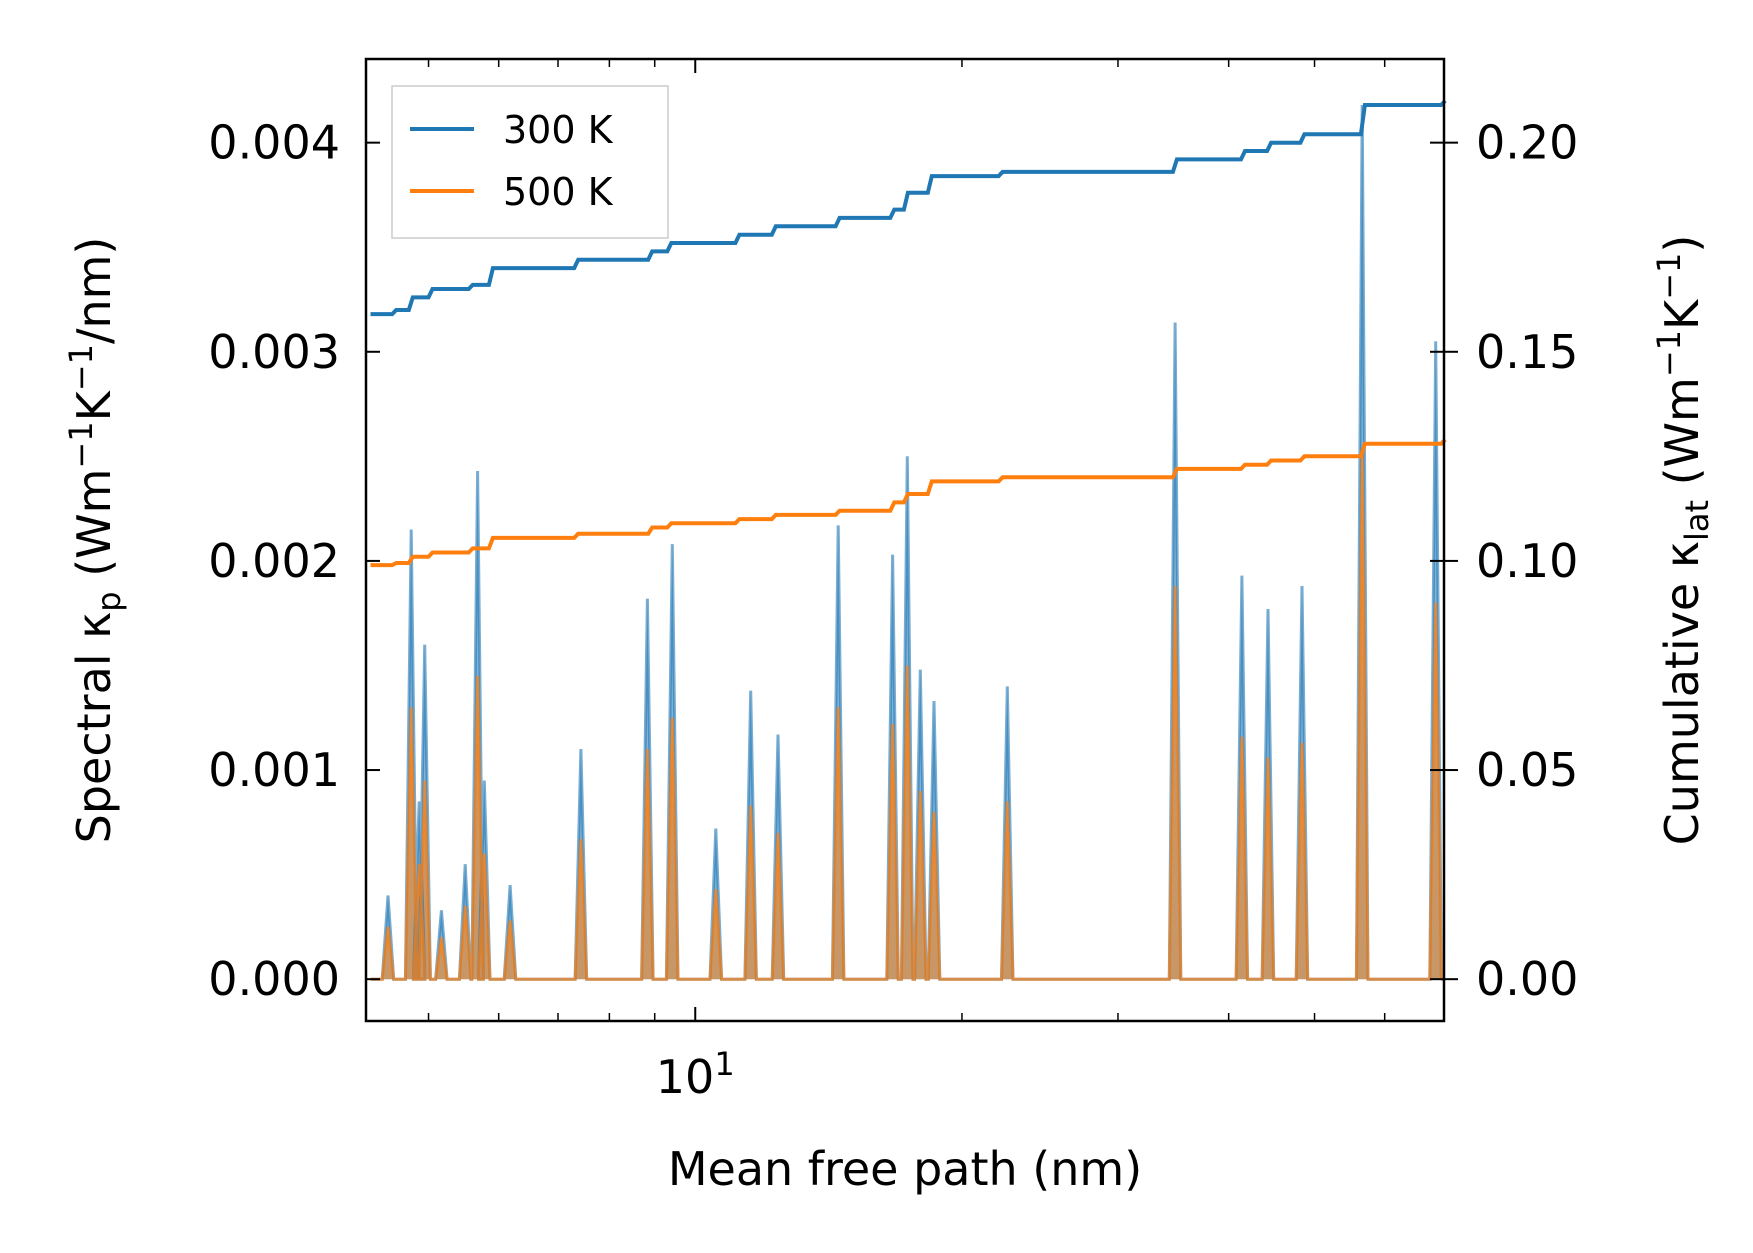 The height and width of the screenshot is (1253, 1753). What do you see at coordinates (274, 979) in the screenshot?
I see `y-left-tick-label: 0.000` at bounding box center [274, 979].